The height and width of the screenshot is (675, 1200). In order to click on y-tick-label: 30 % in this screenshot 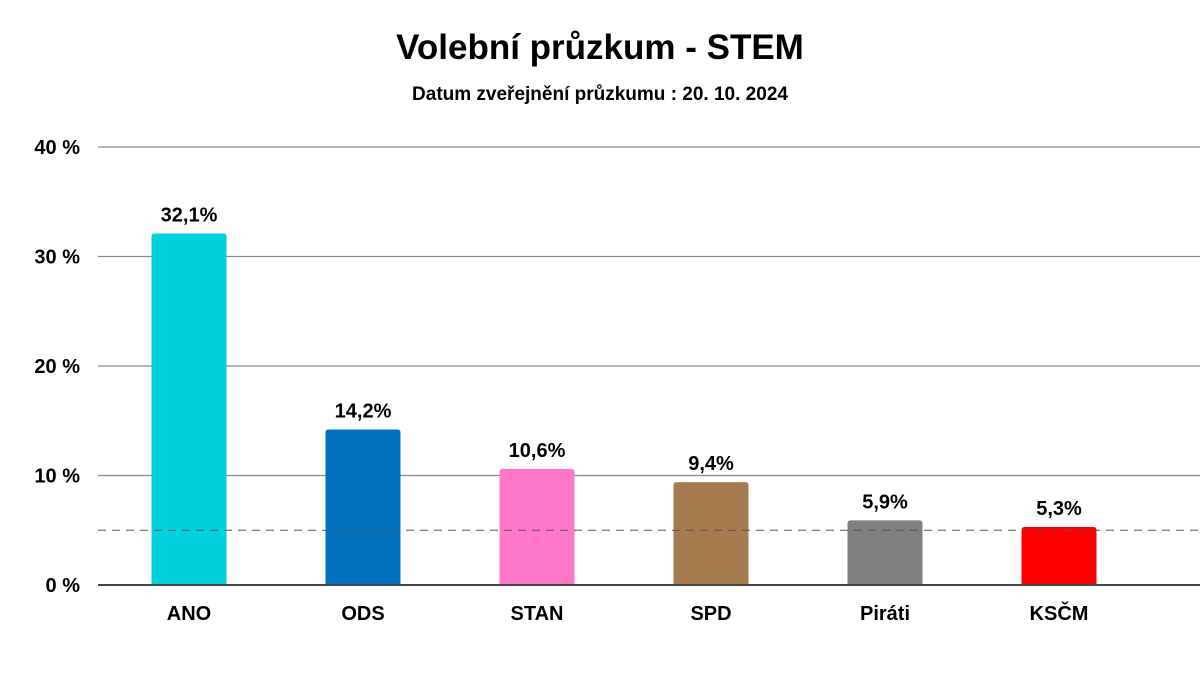, I will do `click(57, 258)`.